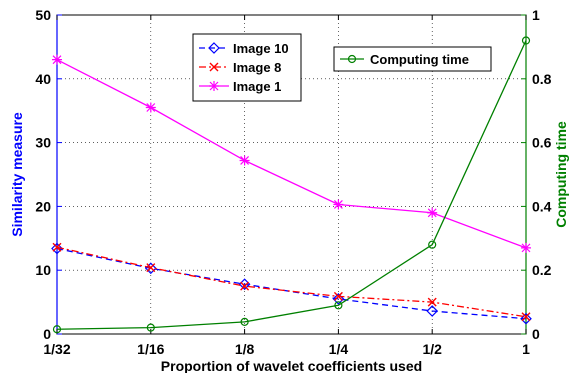 This screenshot has width=572, height=373. What do you see at coordinates (43, 270) in the screenshot?
I see `y-left-tick-label: 10` at bounding box center [43, 270].